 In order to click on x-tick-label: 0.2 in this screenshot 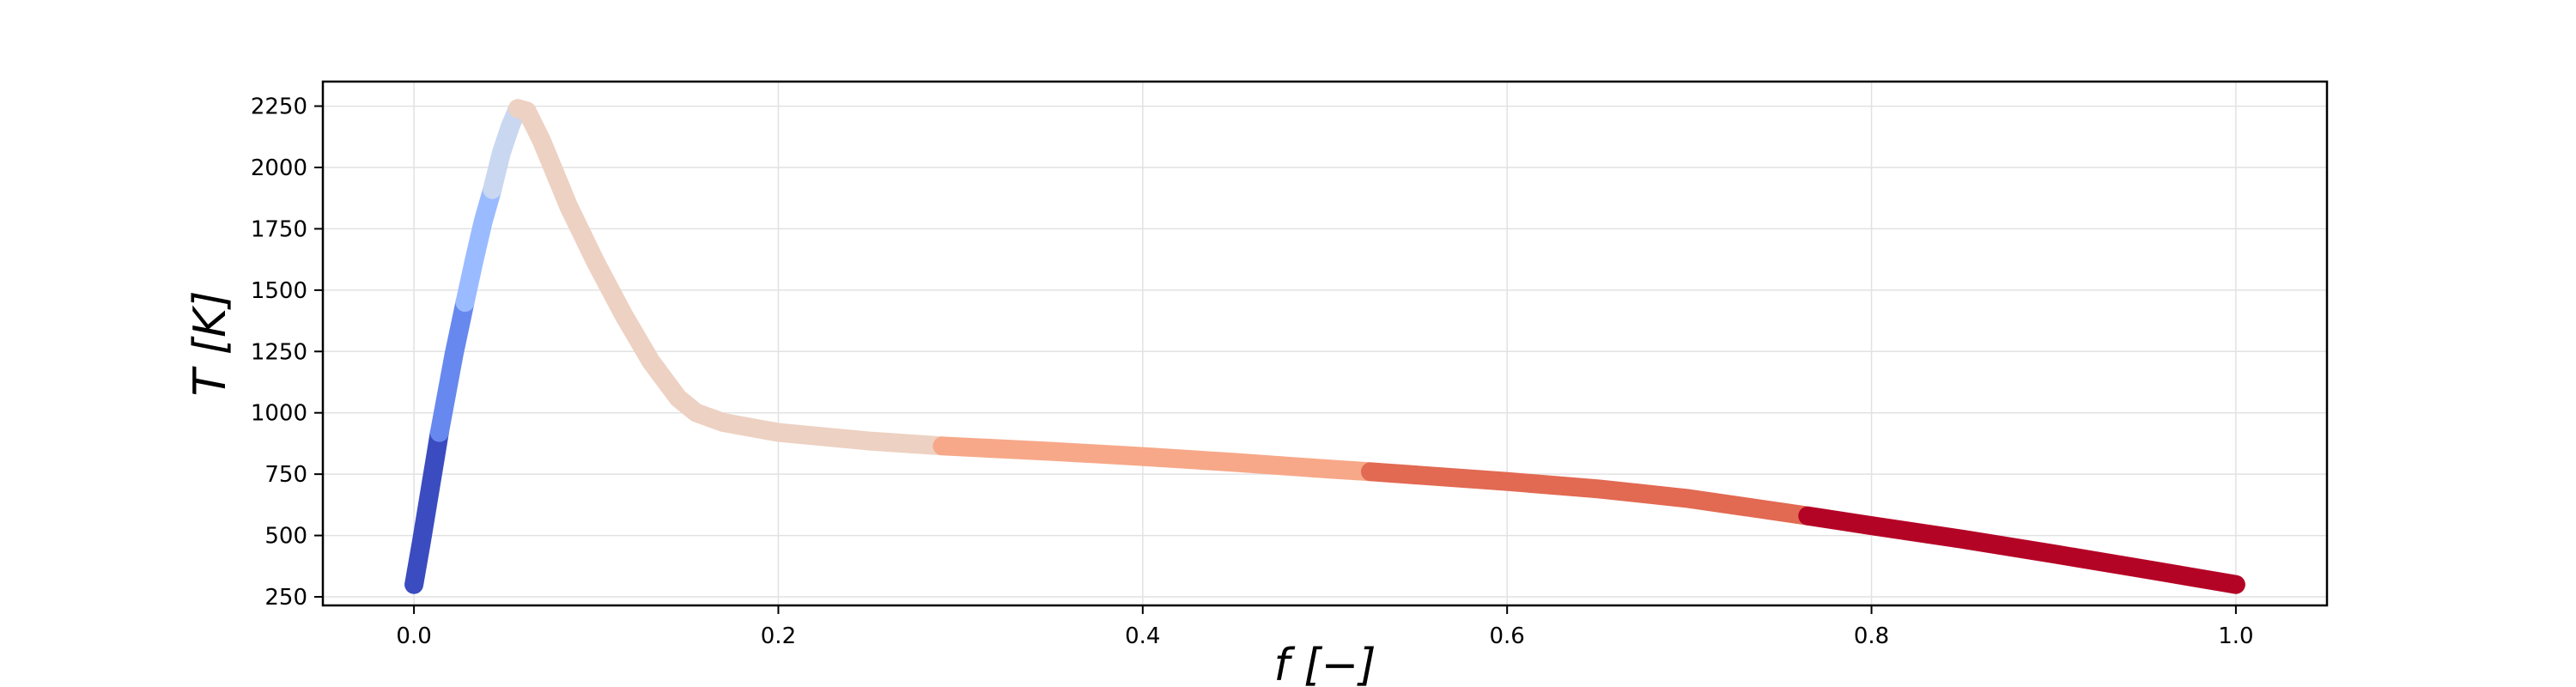, I will do `click(779, 636)`.